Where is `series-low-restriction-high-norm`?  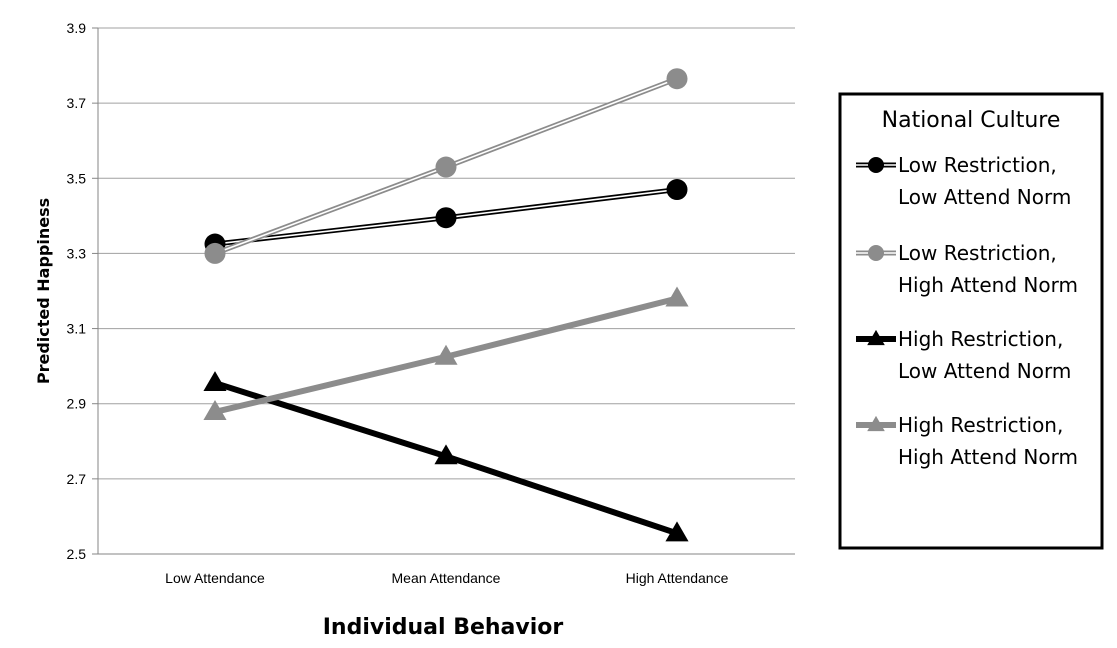 series-low-restriction-high-norm is located at coordinates (446, 166).